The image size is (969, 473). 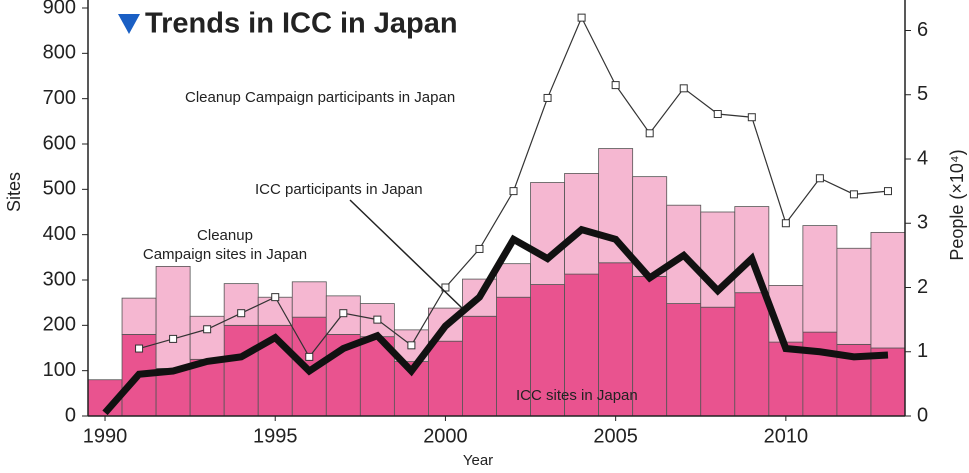 I want to click on y-tick-label: 600, so click(x=59, y=143).